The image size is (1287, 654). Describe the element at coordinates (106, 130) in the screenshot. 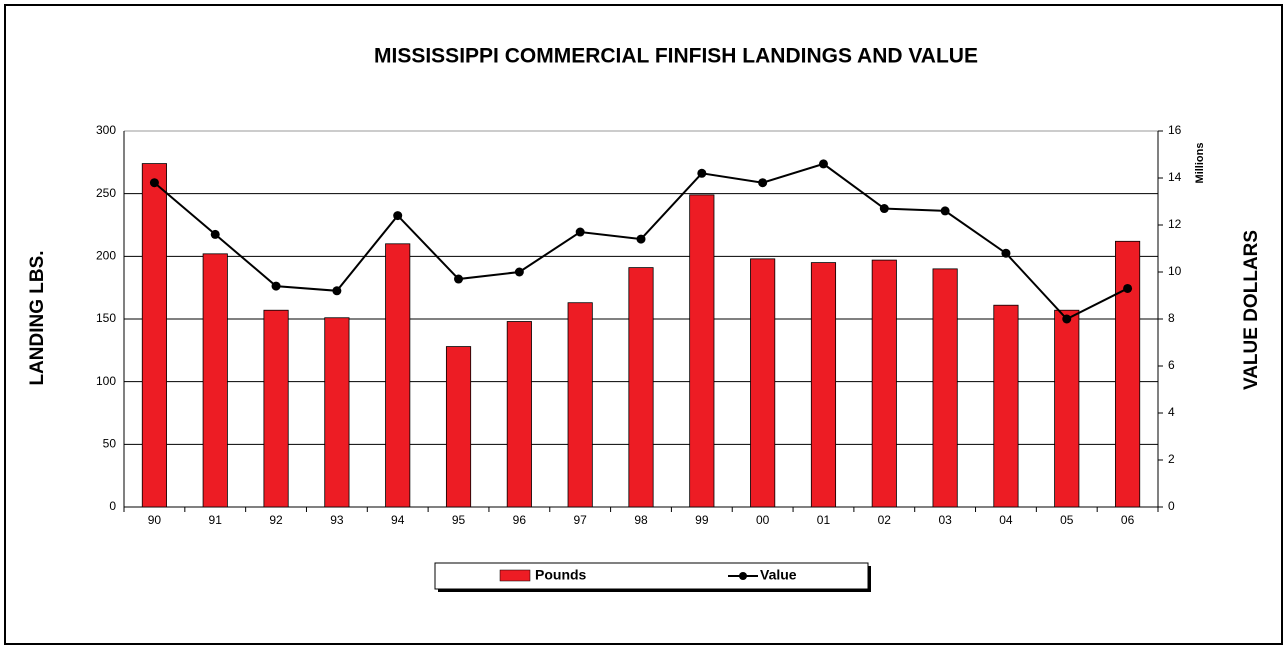

I see `y-tick-label: 300` at that location.